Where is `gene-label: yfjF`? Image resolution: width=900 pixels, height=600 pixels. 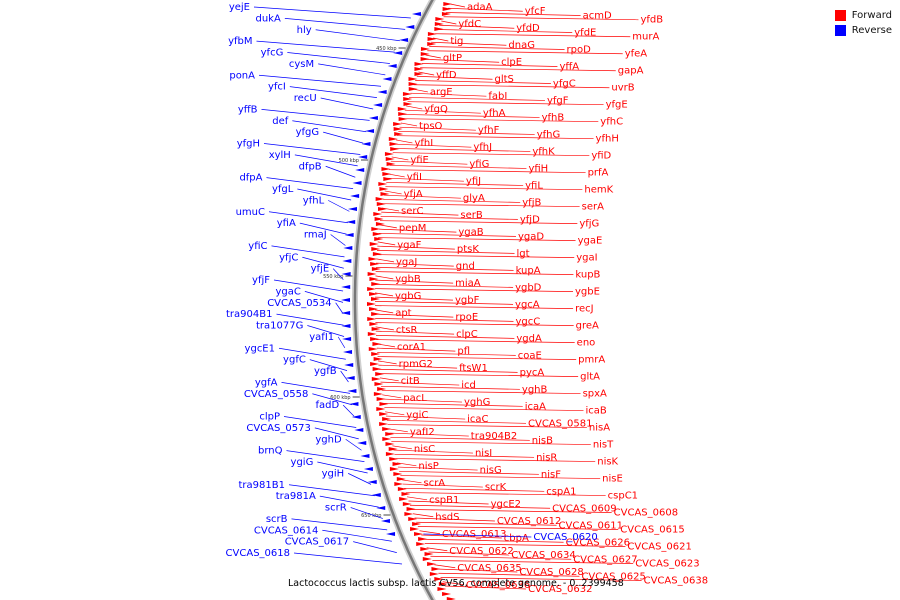
gene-label: yfjF is located at coordinates (261, 280).